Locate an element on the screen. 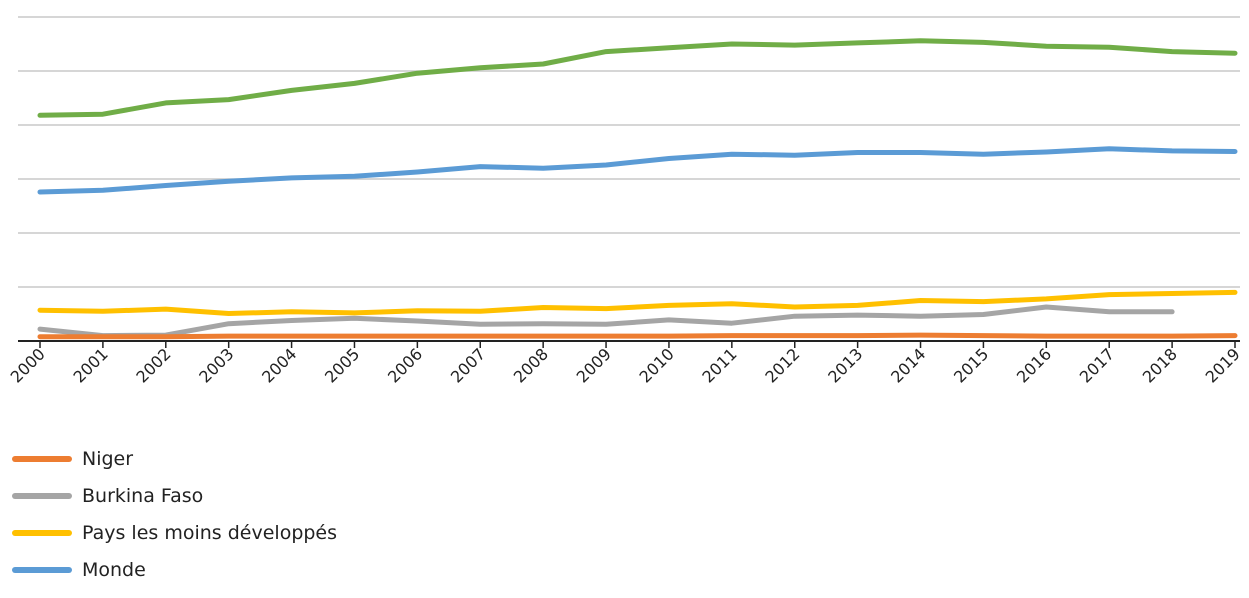 The height and width of the screenshot is (598, 1249). x-tick-label: 2010 is located at coordinates (657, 365).